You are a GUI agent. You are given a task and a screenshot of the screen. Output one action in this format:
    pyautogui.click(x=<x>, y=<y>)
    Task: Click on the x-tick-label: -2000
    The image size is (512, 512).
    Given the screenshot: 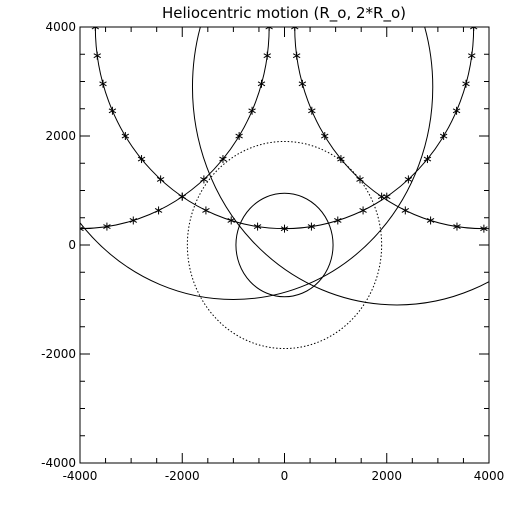 What is the action you would take?
    pyautogui.click(x=182, y=476)
    